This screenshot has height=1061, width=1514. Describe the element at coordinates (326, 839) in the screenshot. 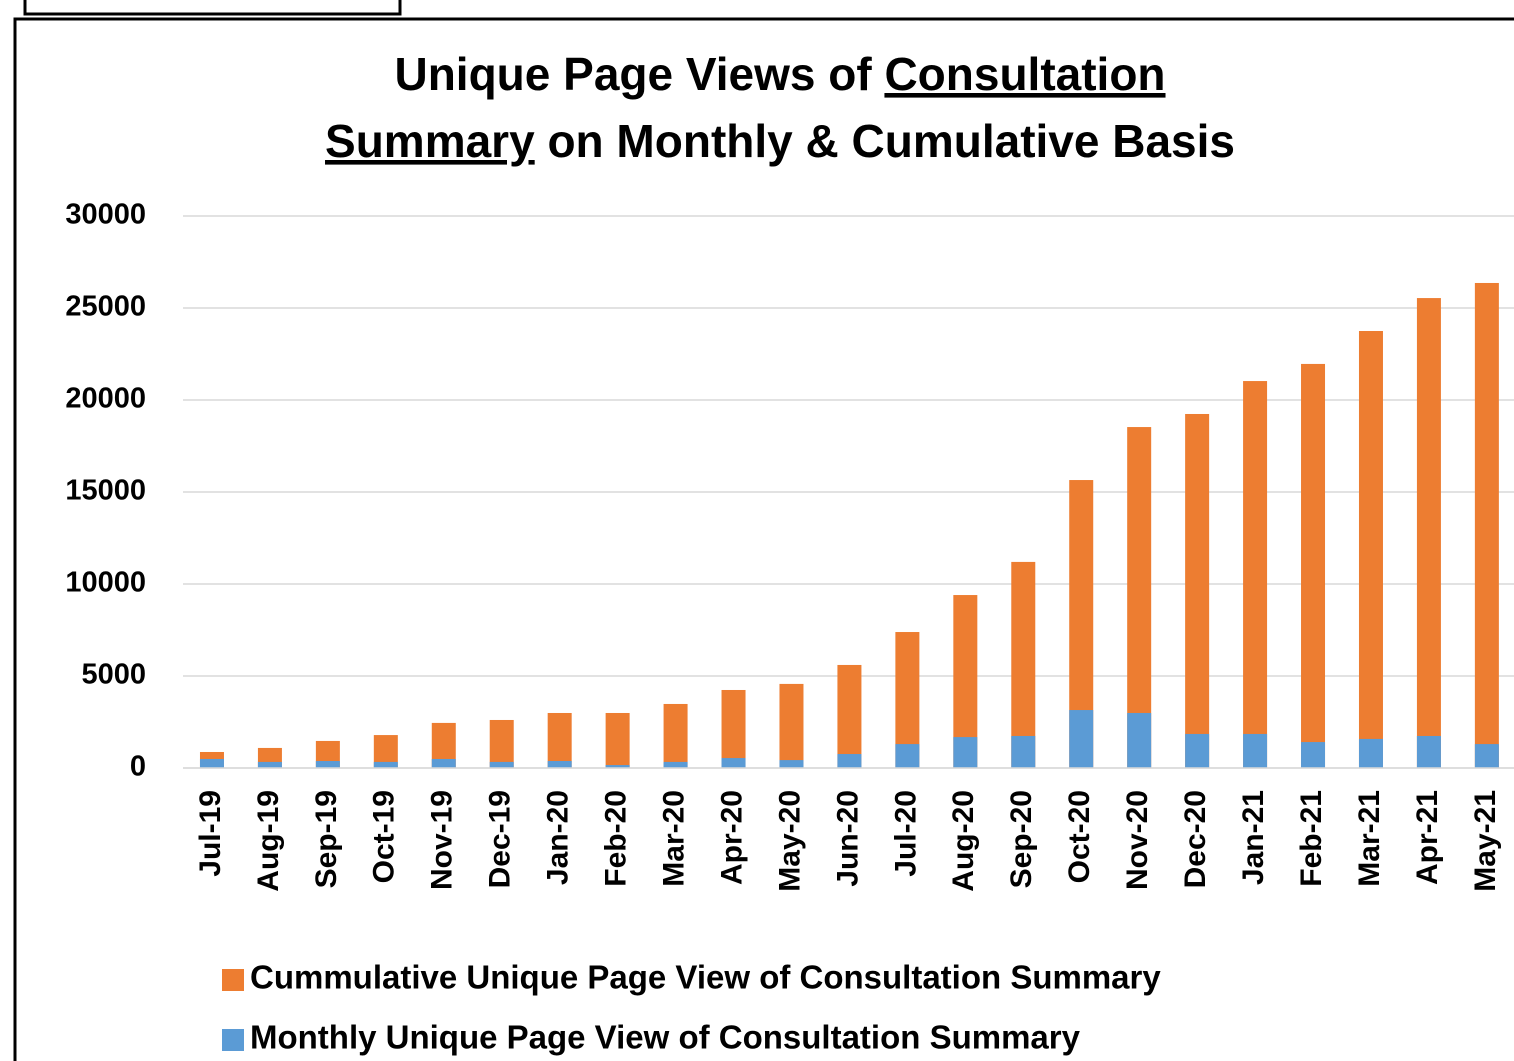

I see `x-tick-label: Sep-19` at that location.